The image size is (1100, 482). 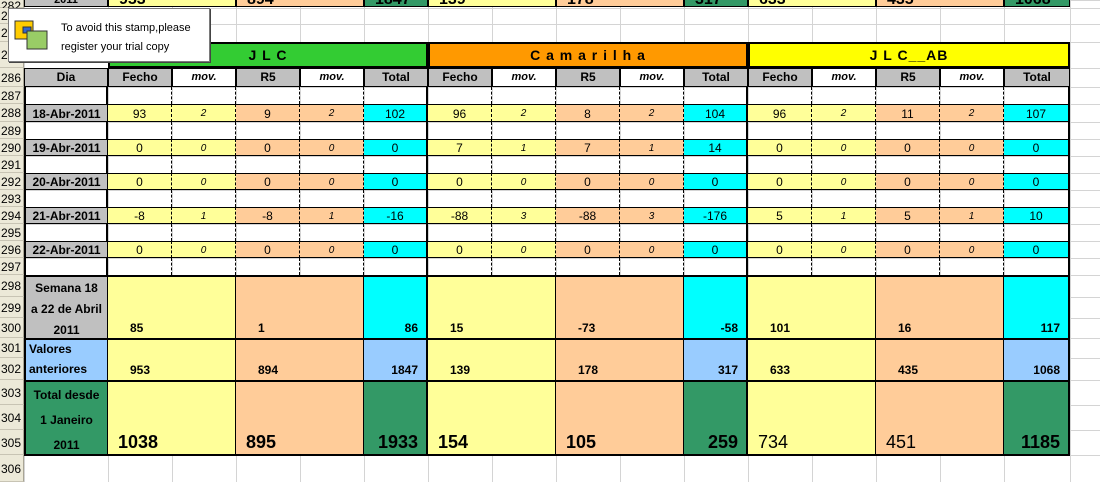 What do you see at coordinates (66, 113) in the screenshot?
I see `day-label: 18-Abr-2011` at bounding box center [66, 113].